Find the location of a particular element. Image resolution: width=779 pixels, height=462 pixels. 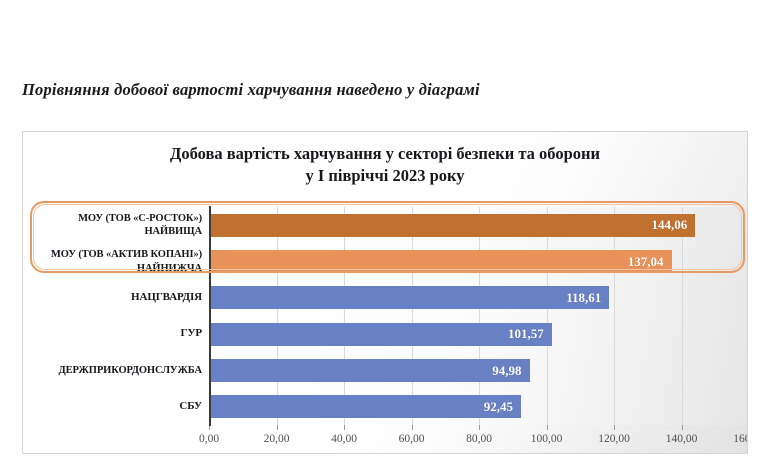

x-axis-tick-label: 60,00 is located at coordinates (411, 439).